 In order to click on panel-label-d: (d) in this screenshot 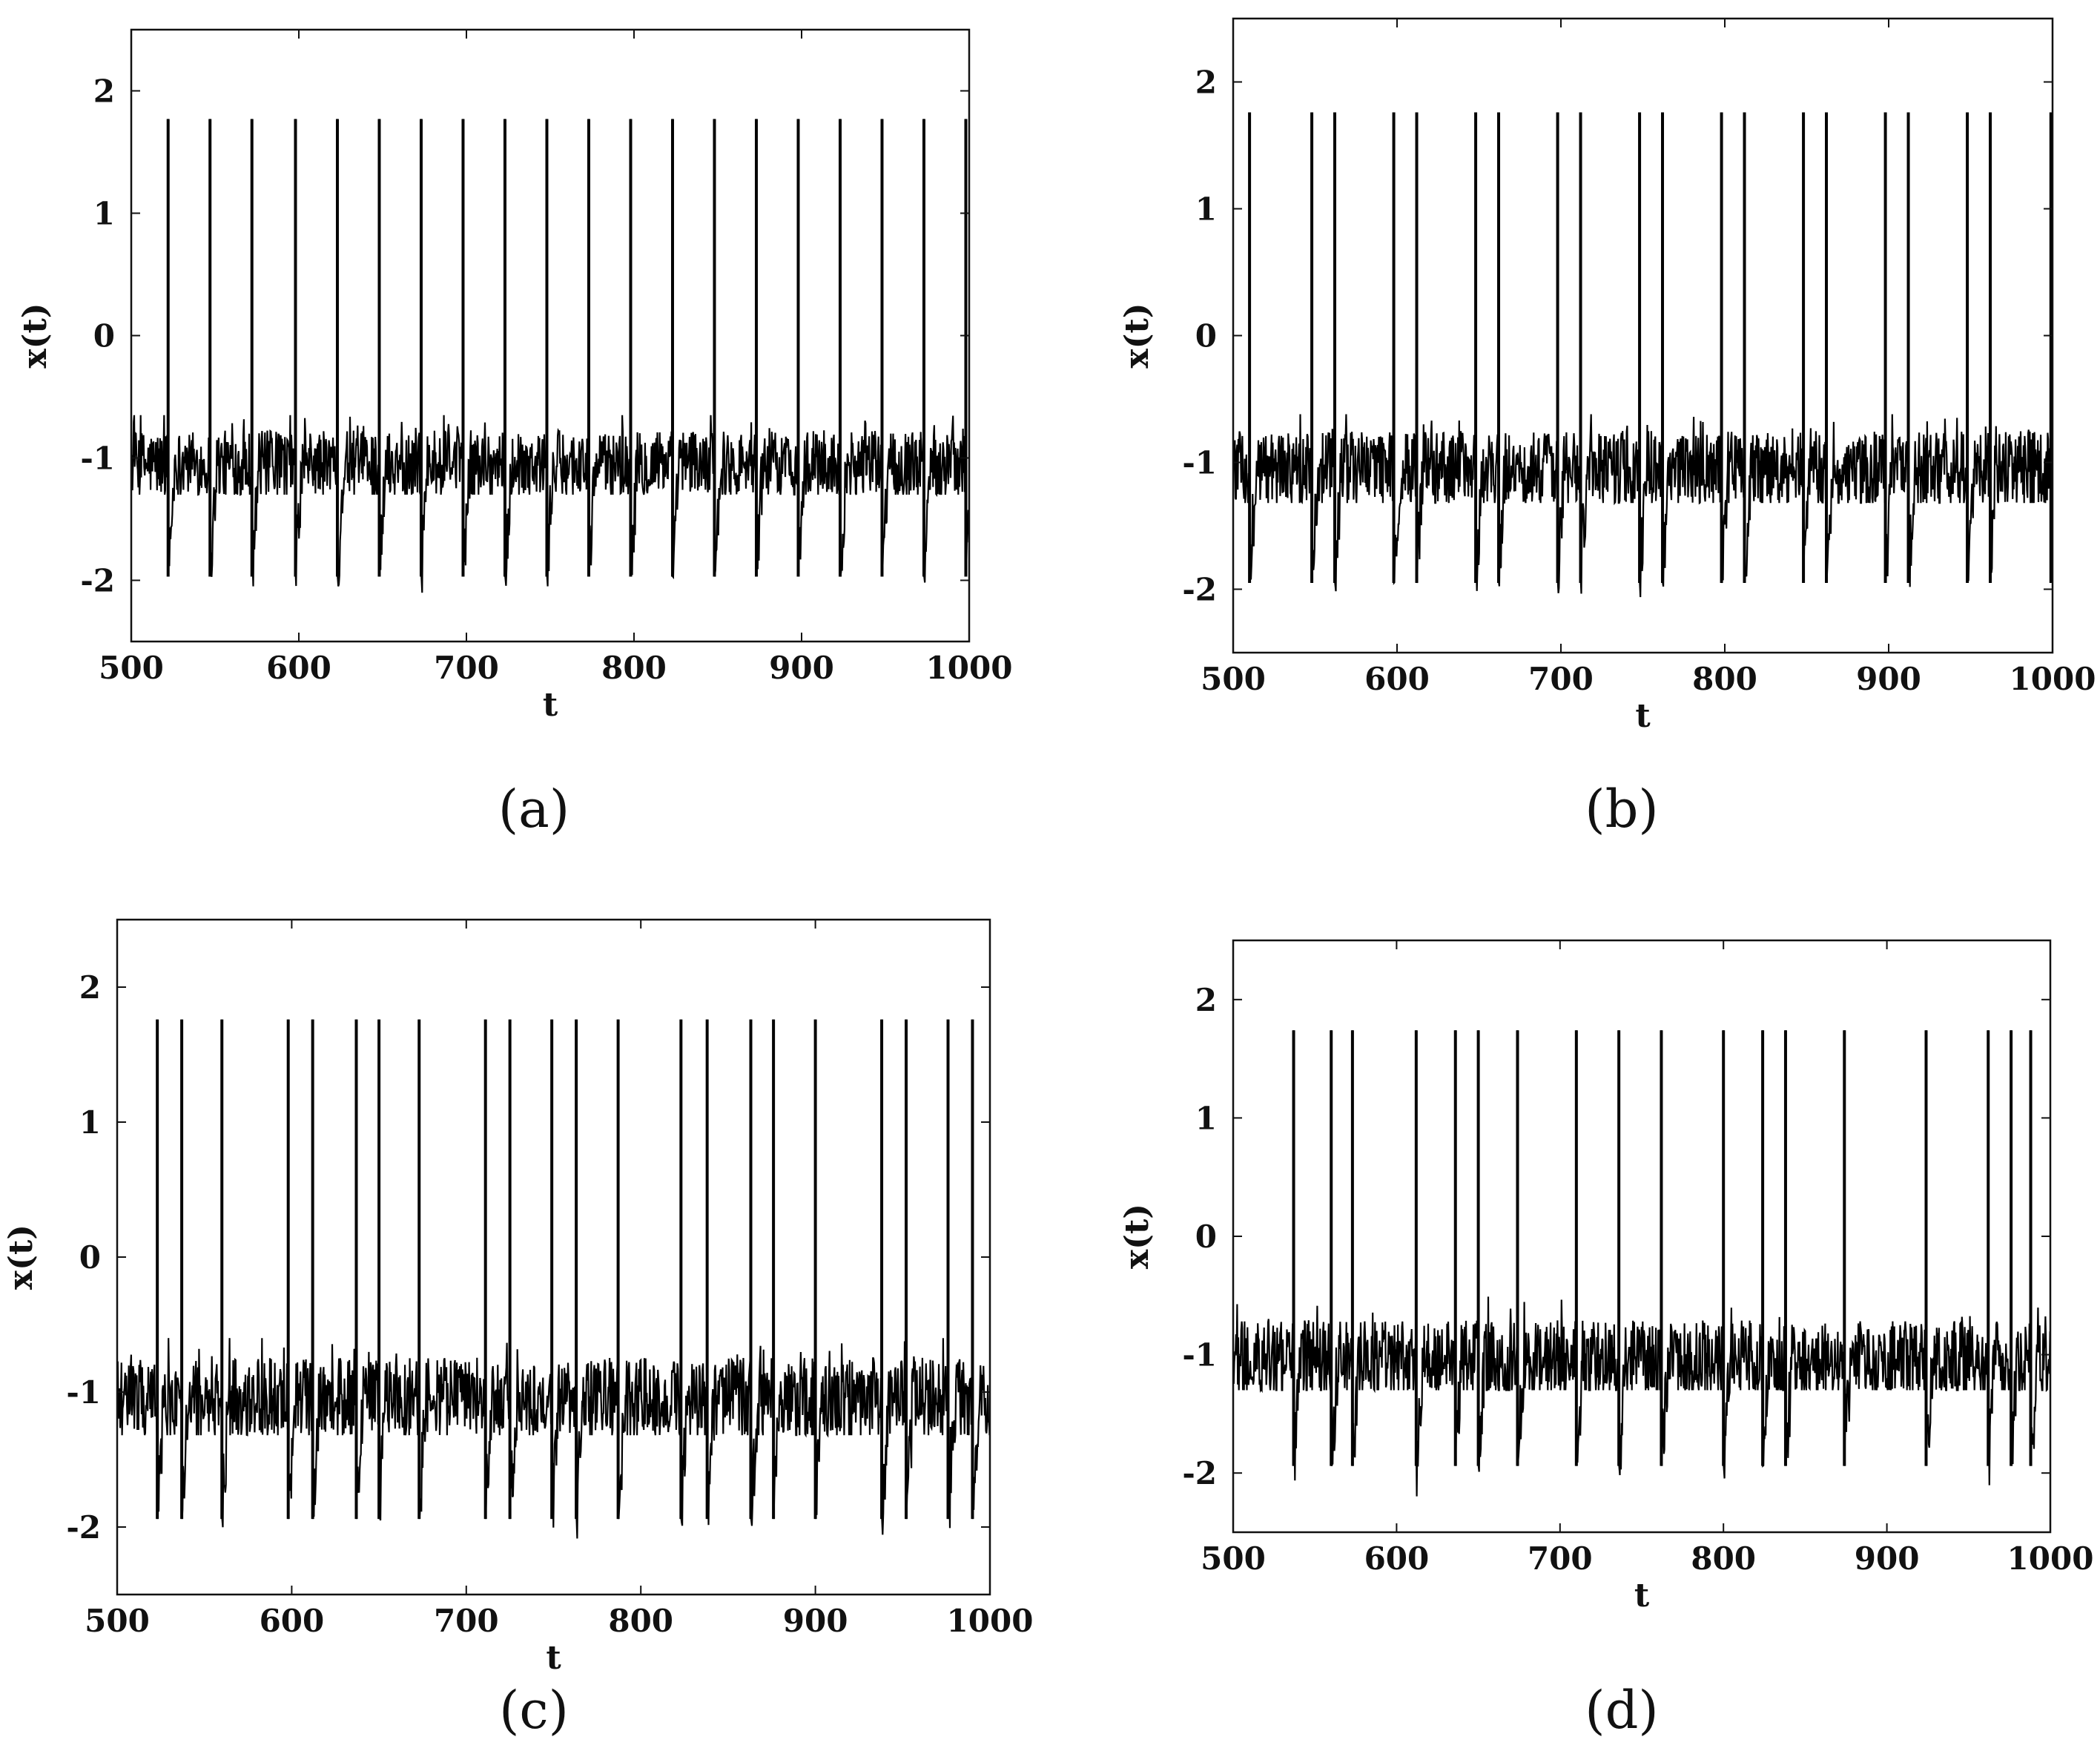, I will do `click(1621, 1711)`.